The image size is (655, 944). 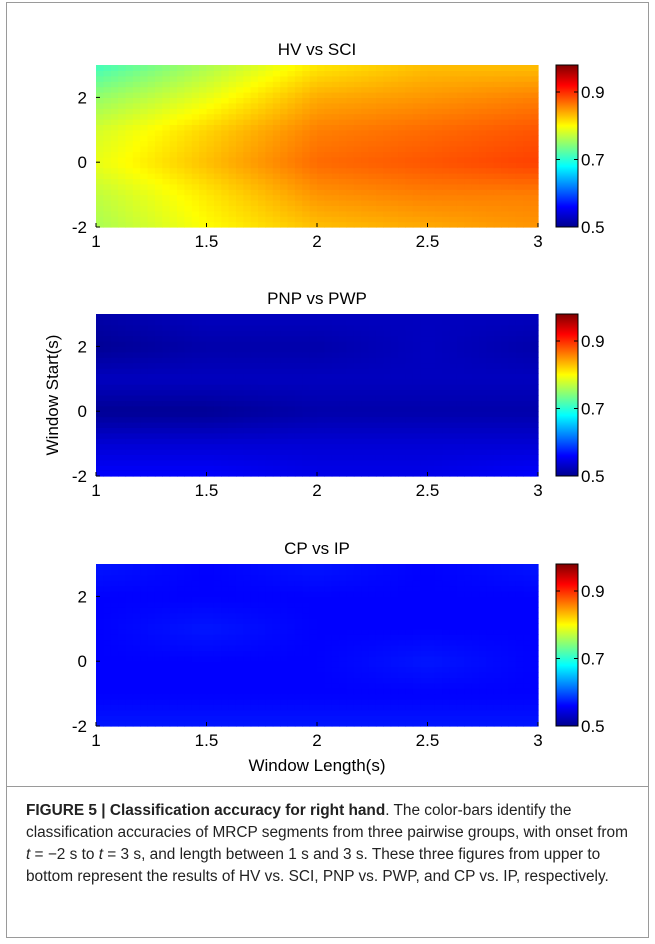 What do you see at coordinates (317, 645) in the screenshot?
I see `heatmap-cells` at bounding box center [317, 645].